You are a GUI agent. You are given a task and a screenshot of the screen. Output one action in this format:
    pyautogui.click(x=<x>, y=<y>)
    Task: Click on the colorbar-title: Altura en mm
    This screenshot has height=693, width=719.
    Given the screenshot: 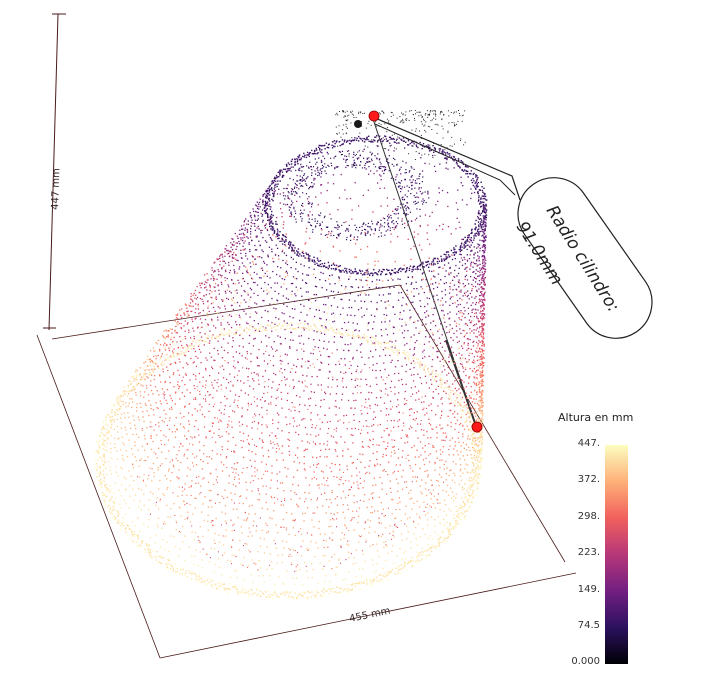 What is the action you would take?
    pyautogui.click(x=596, y=417)
    